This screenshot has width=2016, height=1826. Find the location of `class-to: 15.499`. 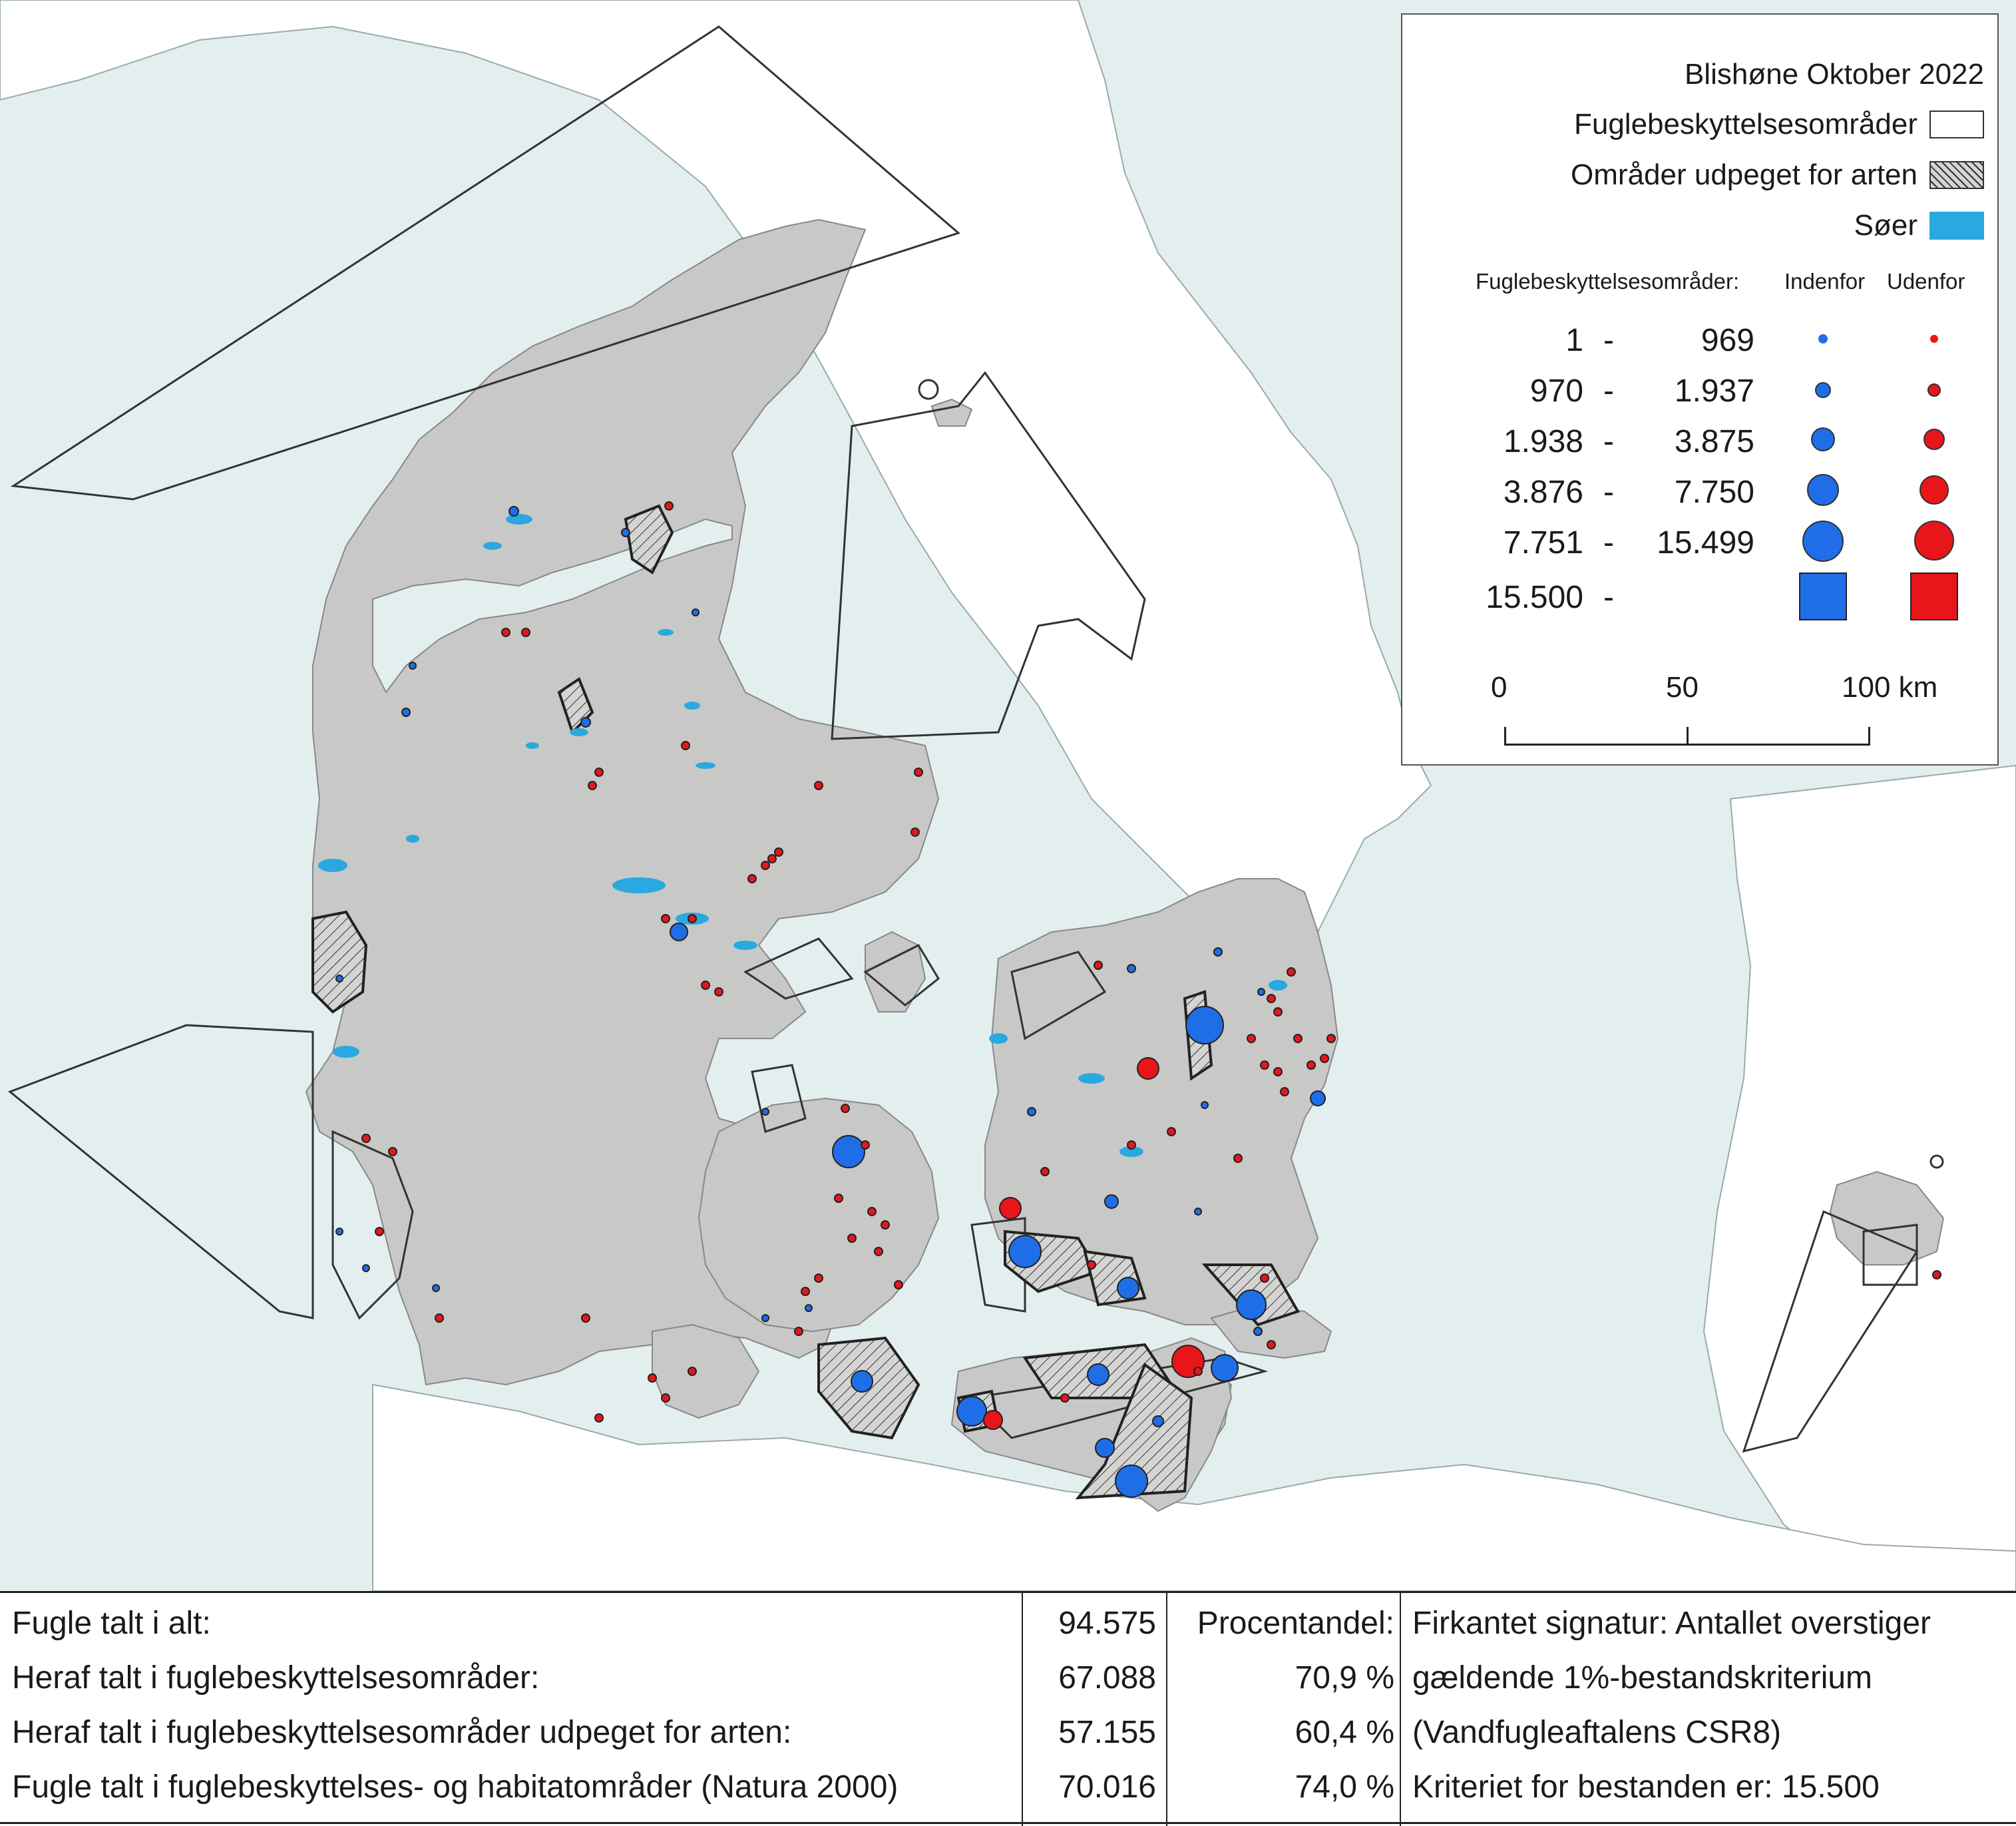

class-to: 15.499 is located at coordinates (1705, 543).